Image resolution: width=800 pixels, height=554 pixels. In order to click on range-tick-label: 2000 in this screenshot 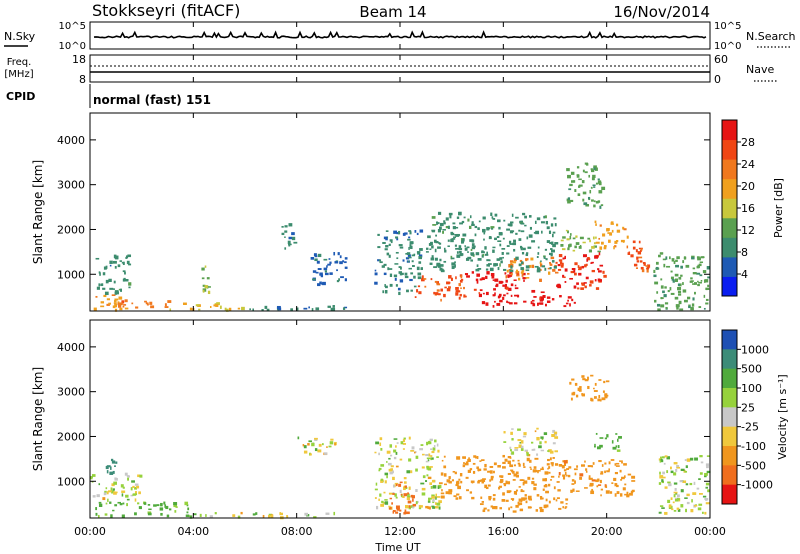, I will do `click(71, 436)`.